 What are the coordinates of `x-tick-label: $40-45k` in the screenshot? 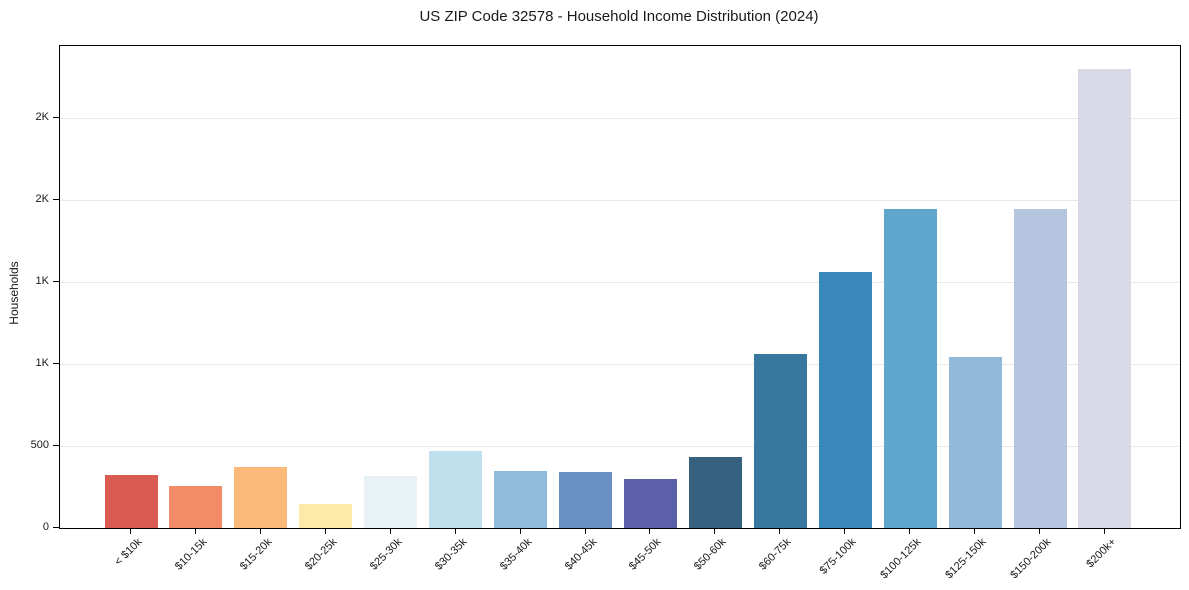 It's located at (580, 554).